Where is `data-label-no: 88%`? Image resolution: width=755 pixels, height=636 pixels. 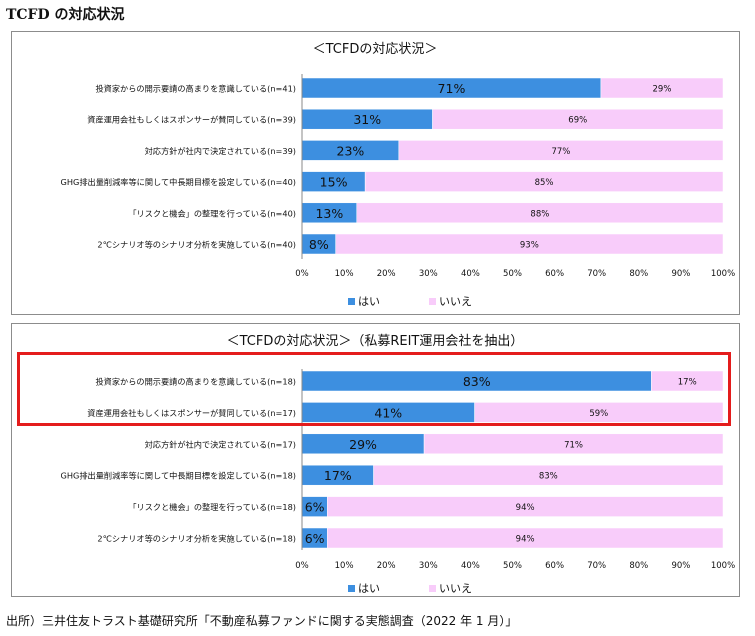 data-label-no: 88% is located at coordinates (539, 214).